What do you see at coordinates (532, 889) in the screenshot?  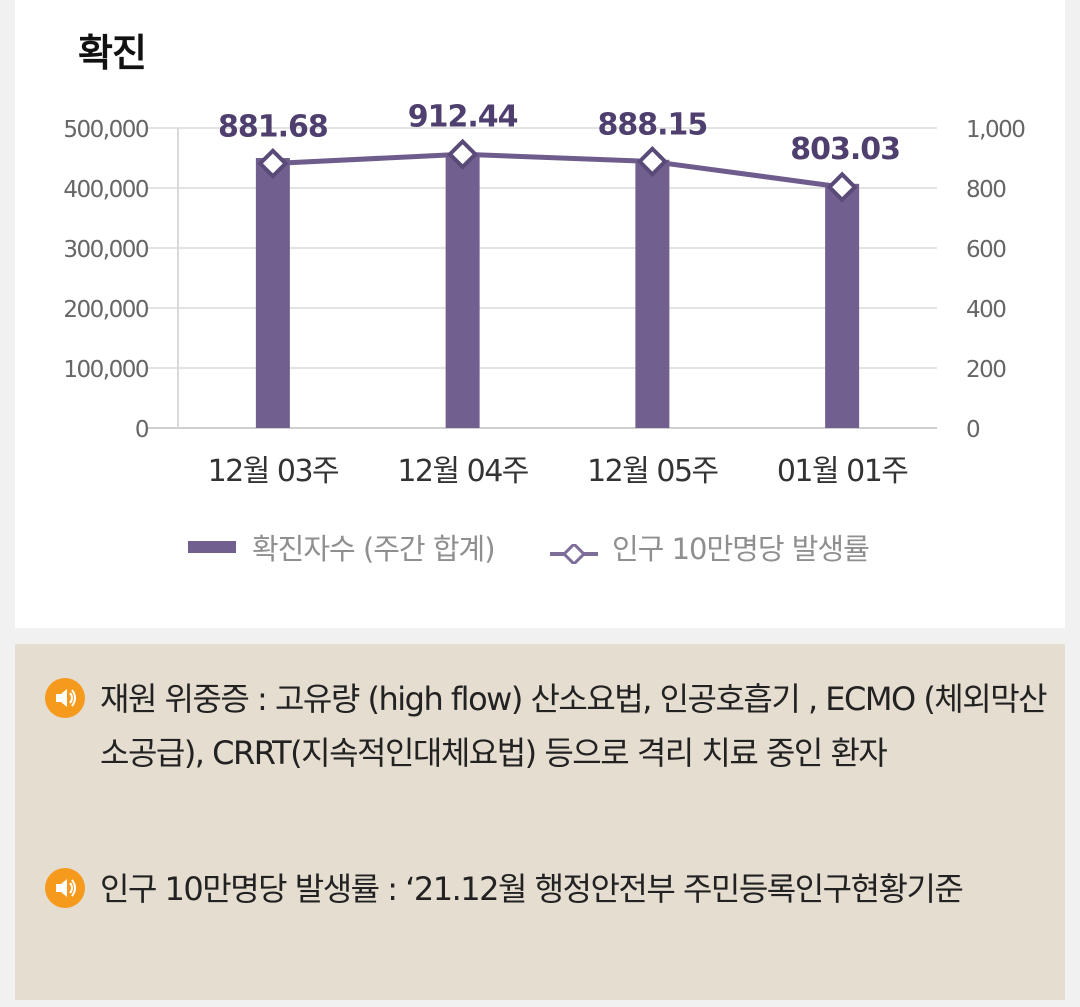 I see `note-incidence-rate: 인구 10만명당 발생률 : ‘21.12월 행정안전부 주민등록인구현황기준` at bounding box center [532, 889].